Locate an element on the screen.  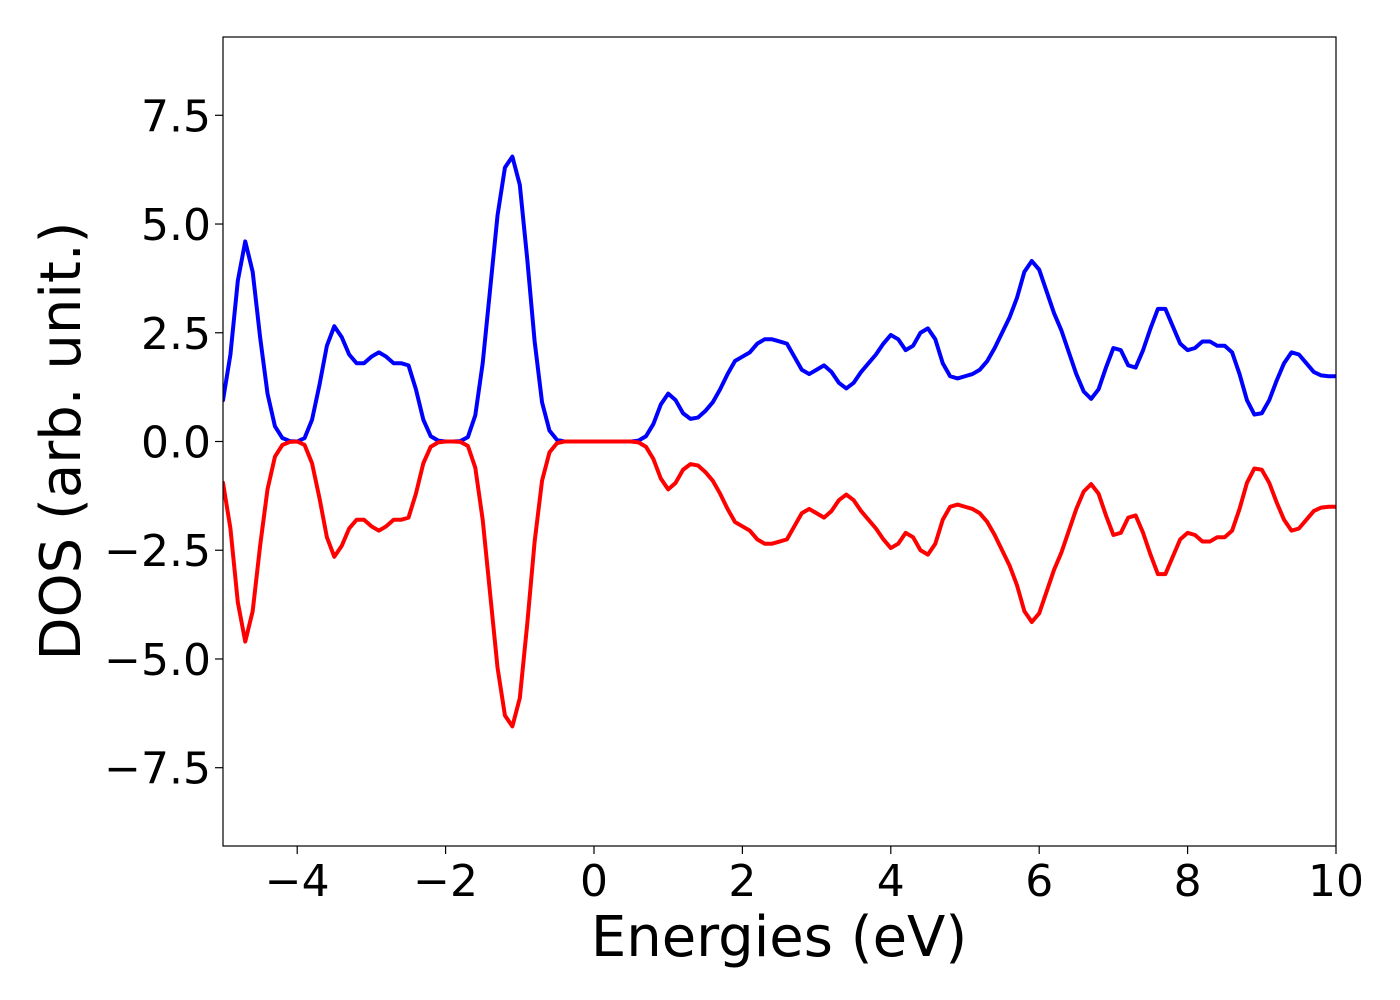
x-axis-ticks: −4 −2 0 2 4 6 8 10 is located at coordinates (814, 876).